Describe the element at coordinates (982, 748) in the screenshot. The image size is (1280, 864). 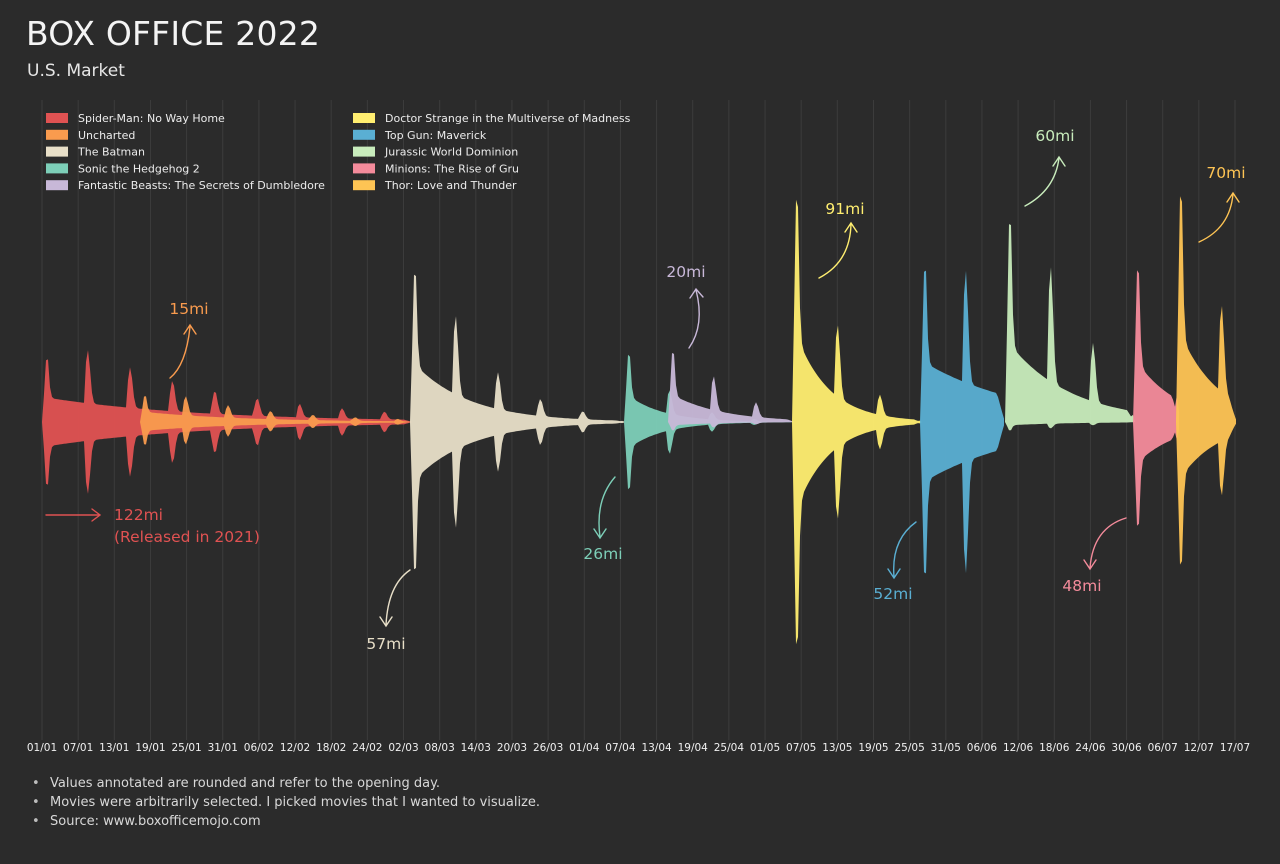
I see `x-tick-label: 06/06` at that location.